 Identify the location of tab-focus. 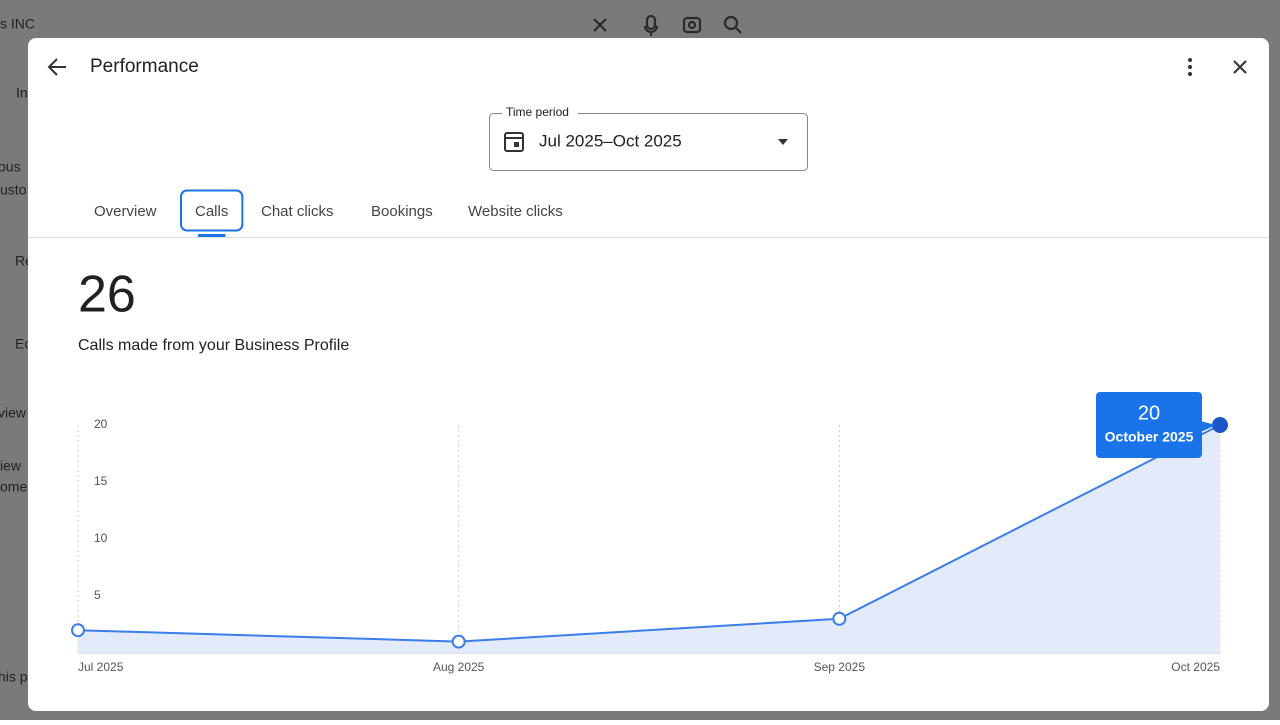
(212, 210).